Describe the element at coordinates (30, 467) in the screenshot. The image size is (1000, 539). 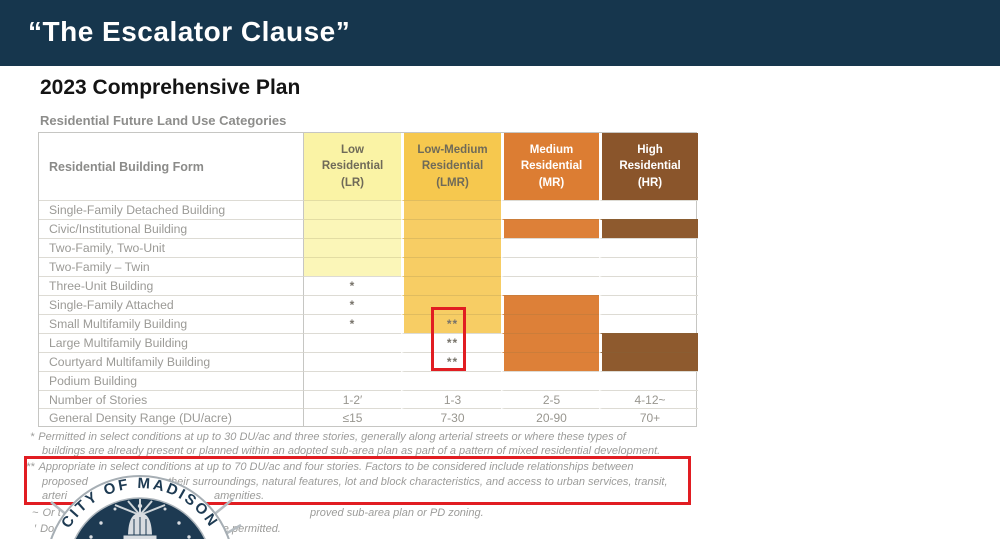
I see `footnote-2-marker: **` at that location.